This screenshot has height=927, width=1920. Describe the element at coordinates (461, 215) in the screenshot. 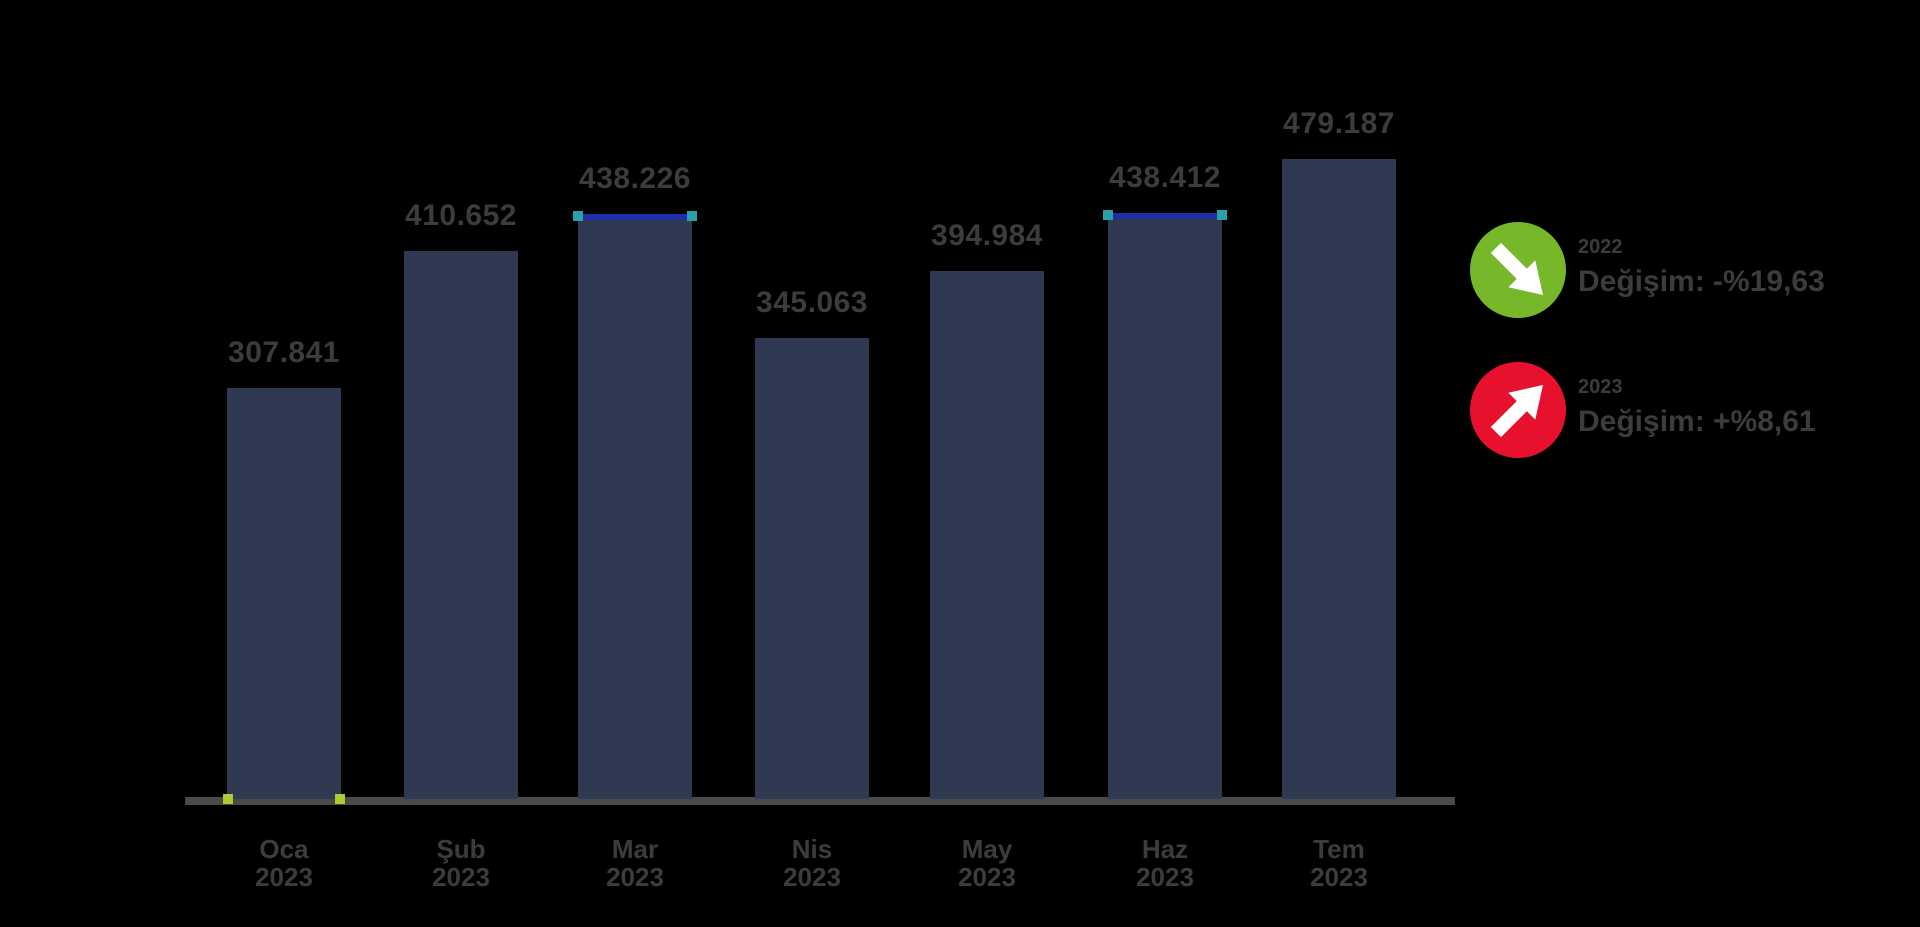

I see `bar-value-label: 410.652` at that location.